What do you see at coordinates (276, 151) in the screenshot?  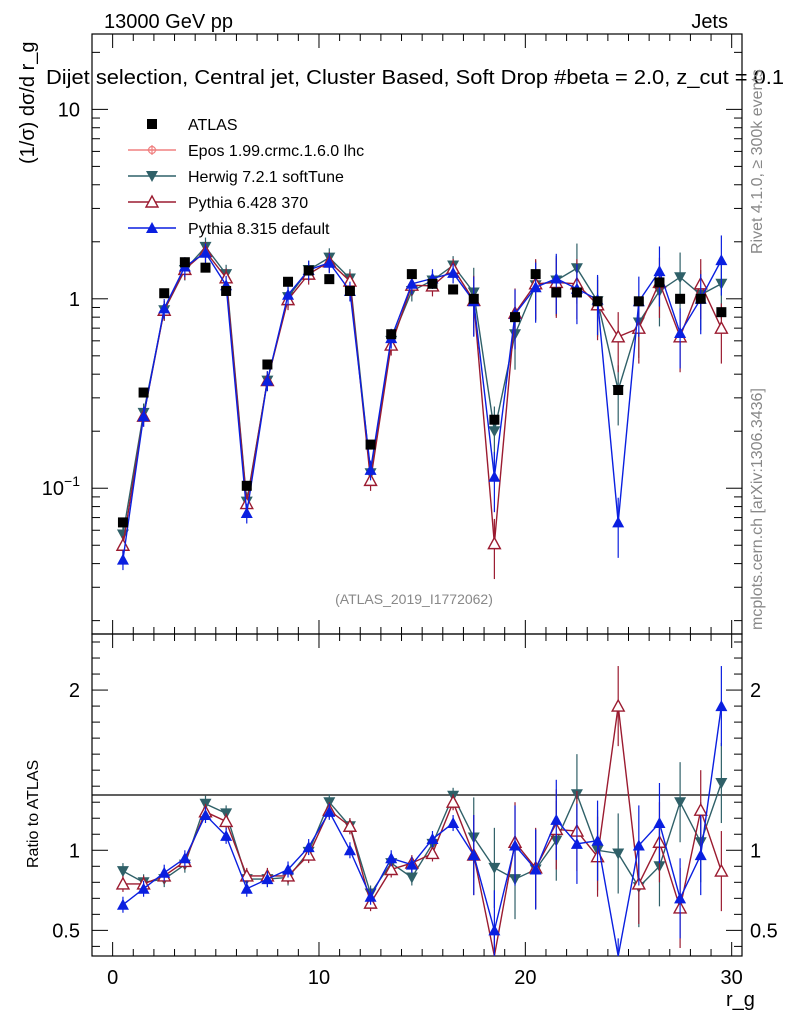 I see `legend-label: Epos 1.99.crmc.1.6.0 lhc` at bounding box center [276, 151].